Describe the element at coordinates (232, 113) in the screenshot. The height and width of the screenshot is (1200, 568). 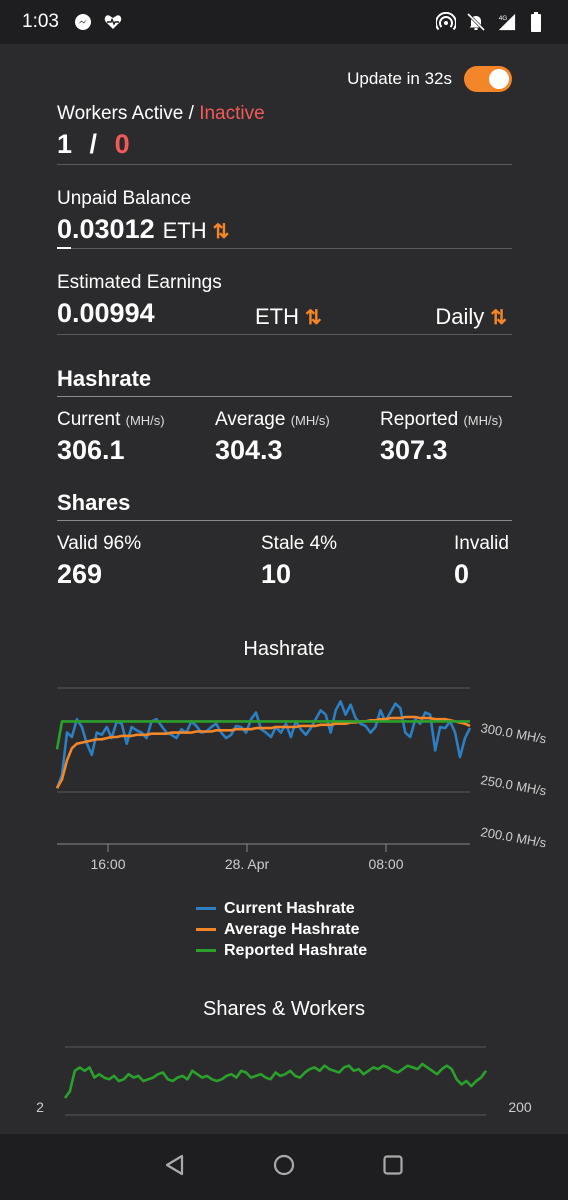
I see `workers-inactive-label: Inactive` at that location.